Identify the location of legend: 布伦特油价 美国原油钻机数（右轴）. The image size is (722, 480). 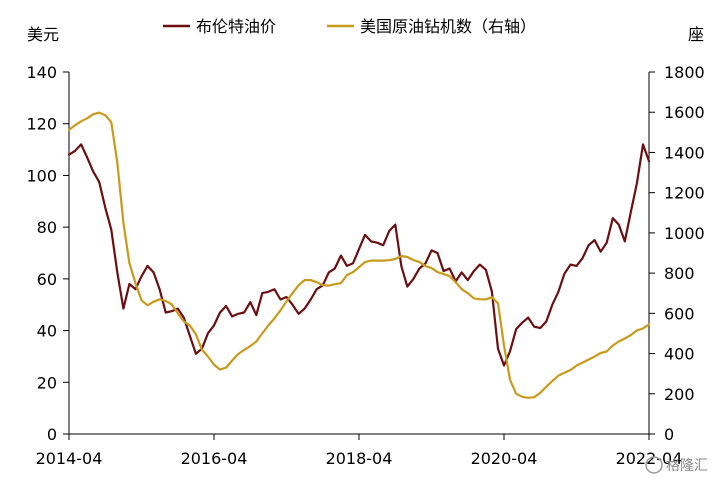
(349, 26).